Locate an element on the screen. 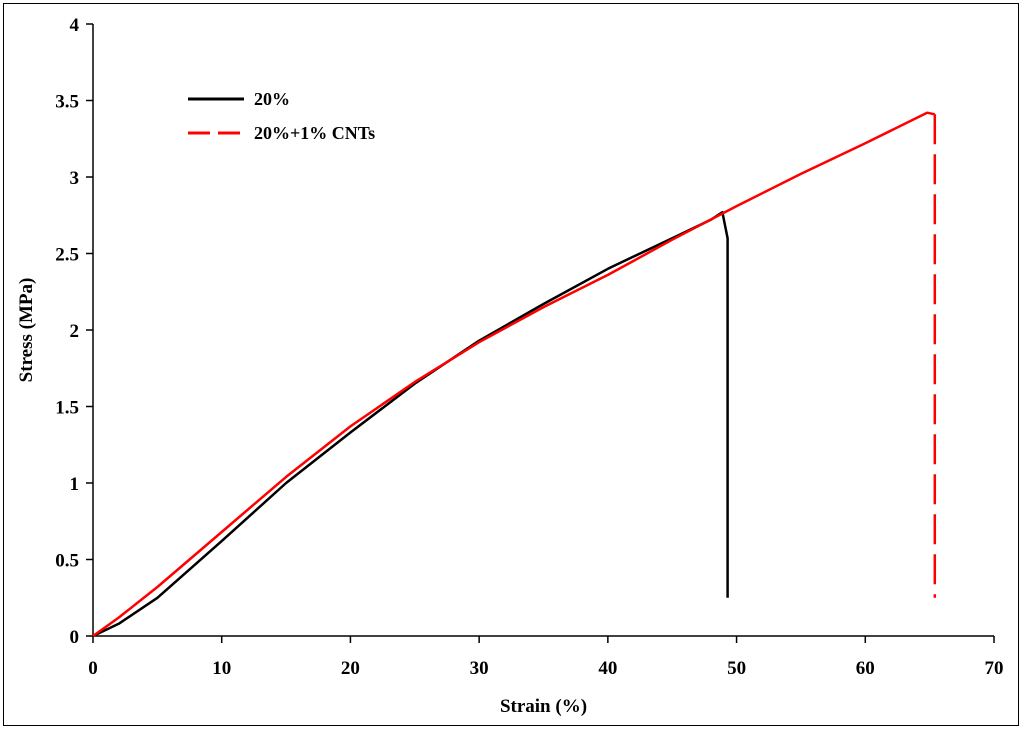  x-tick-label: 30 is located at coordinates (479, 668).